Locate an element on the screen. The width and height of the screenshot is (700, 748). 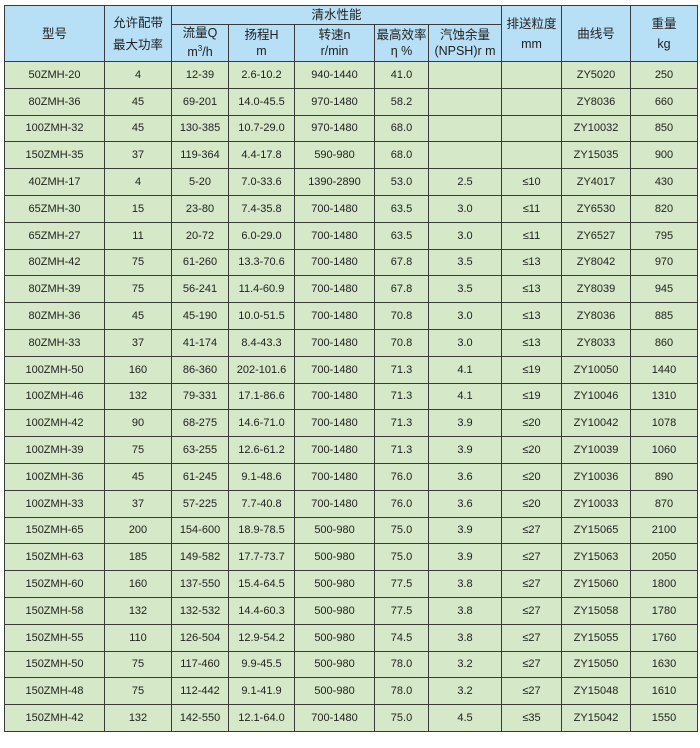
cell-head: 10.7-29.0 is located at coordinates (261, 128).